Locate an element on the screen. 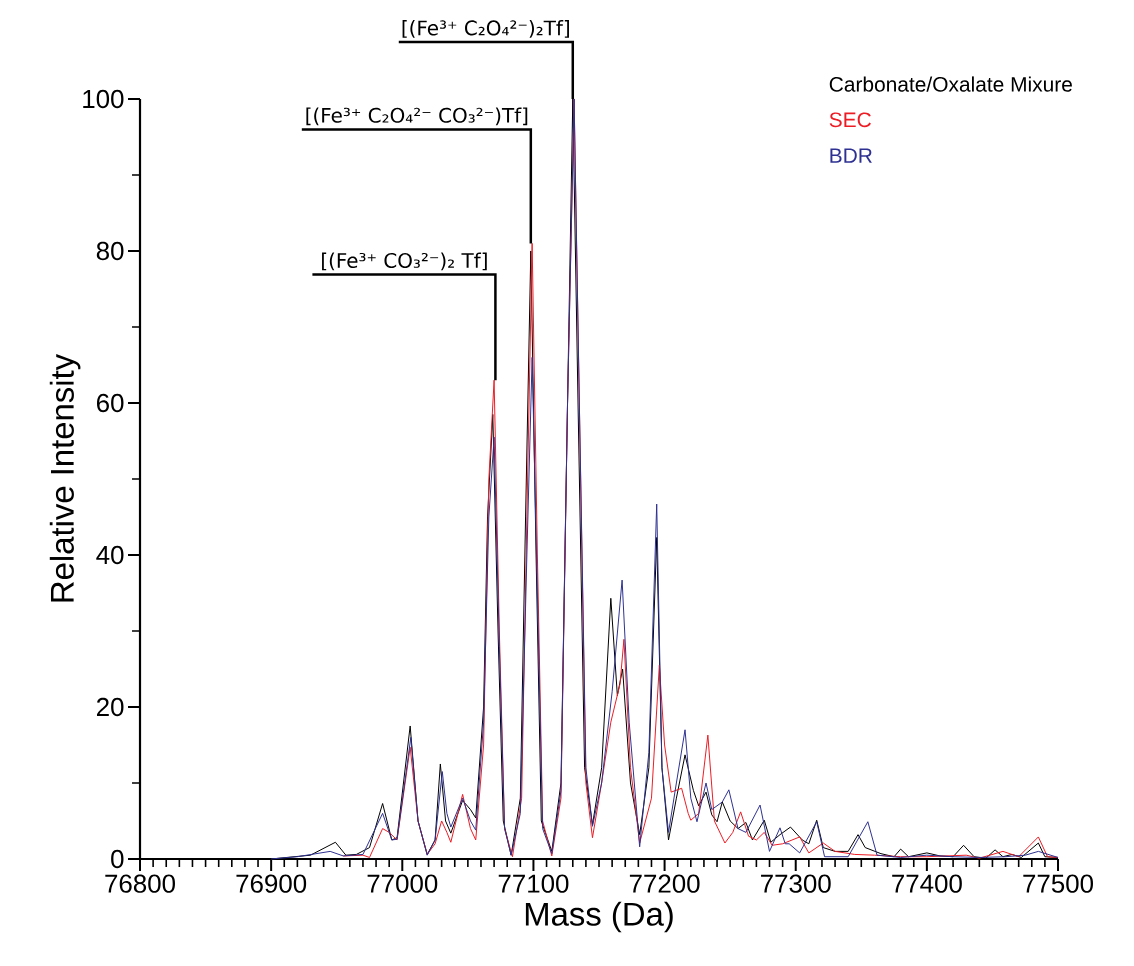 Image resolution: width=1134 pixels, height=966 pixels. y-tick-label: 60 is located at coordinates (110, 403).